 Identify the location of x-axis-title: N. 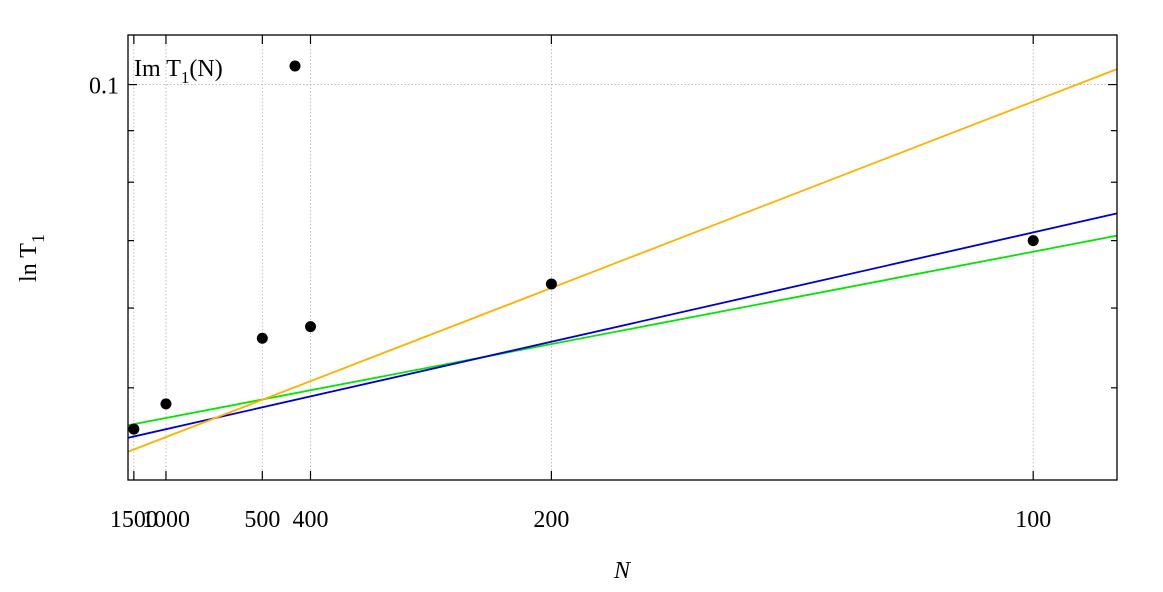
(622, 571).